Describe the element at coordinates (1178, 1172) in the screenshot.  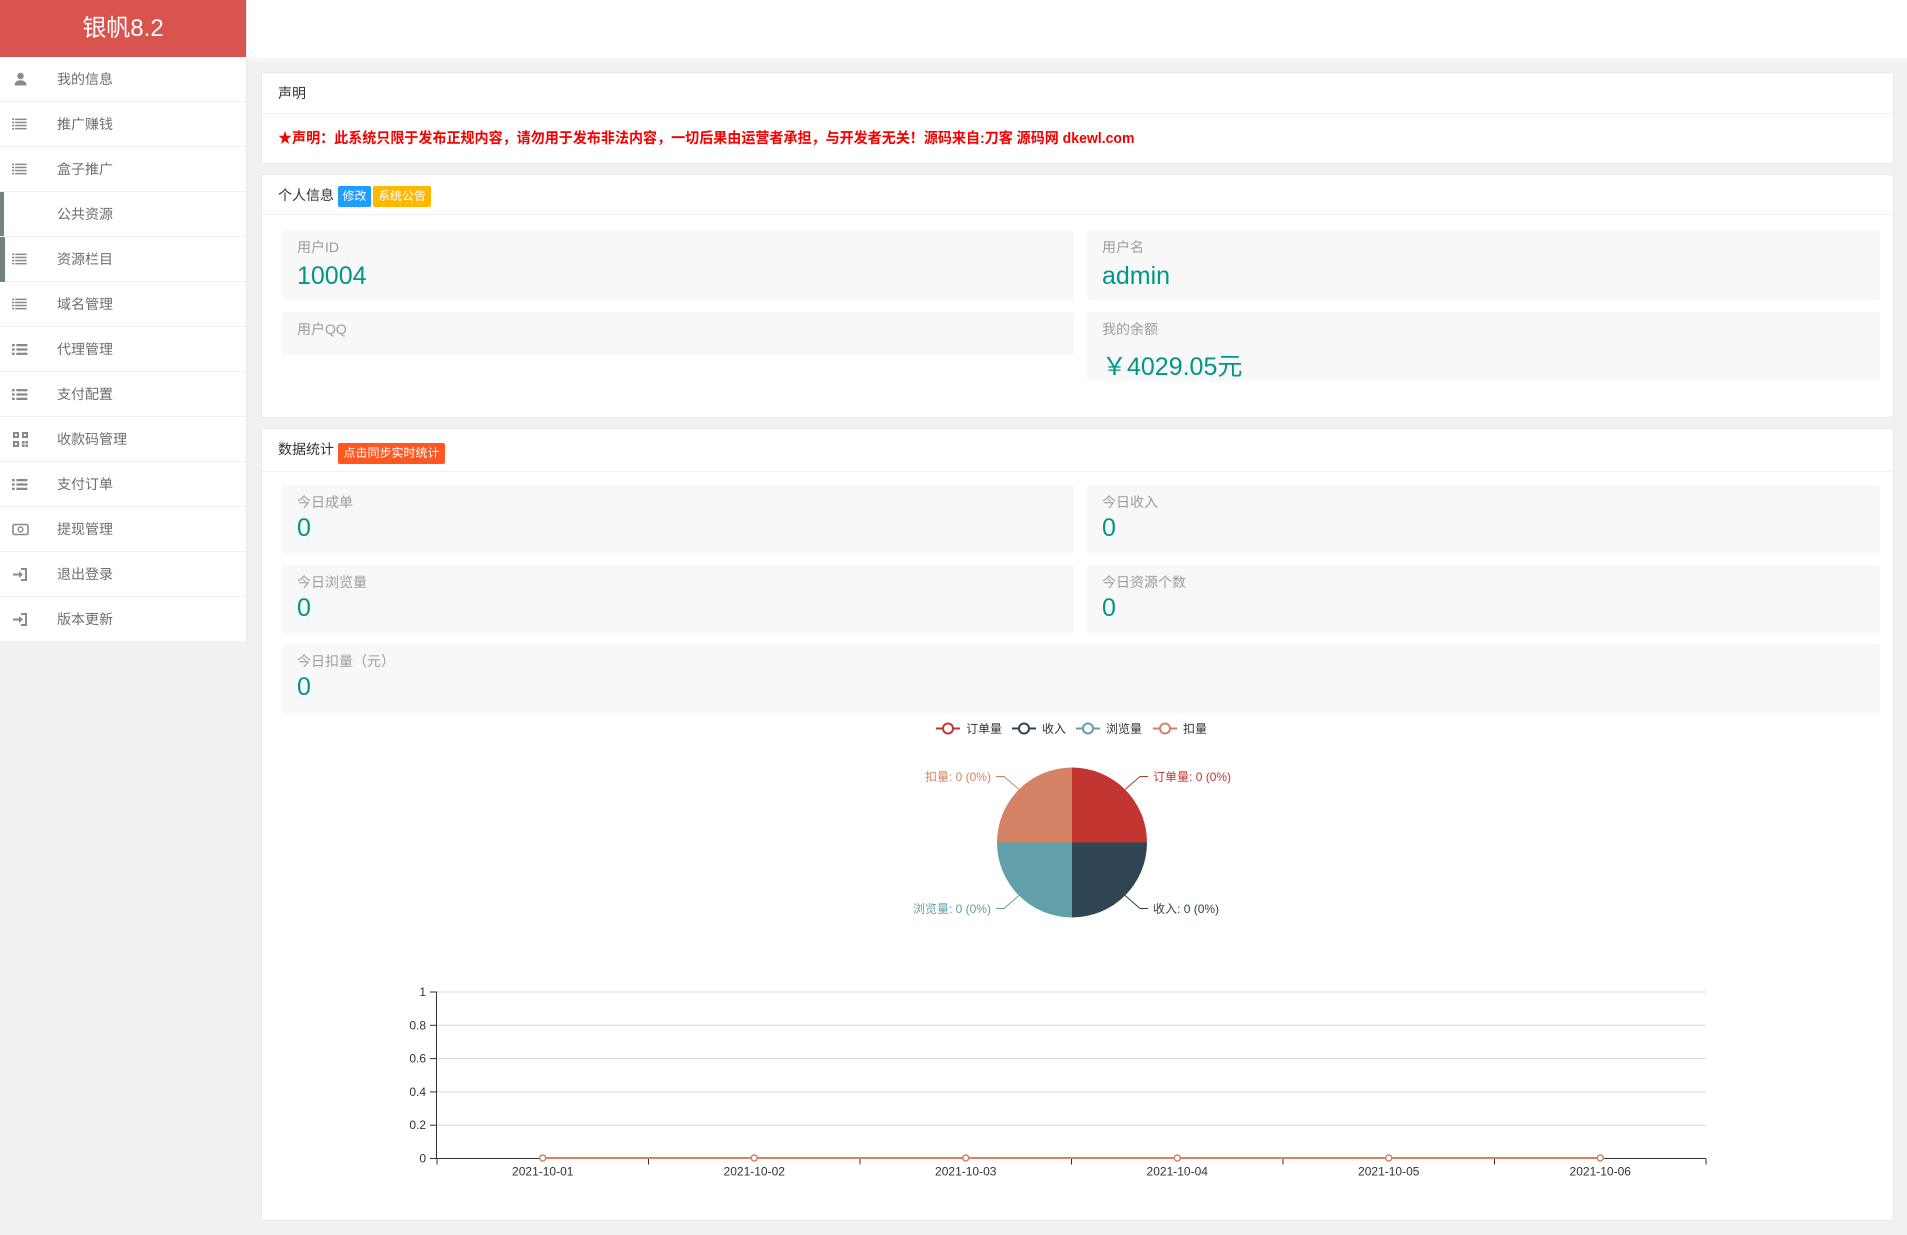
I see `svg-text: 2021-10-04` at that location.